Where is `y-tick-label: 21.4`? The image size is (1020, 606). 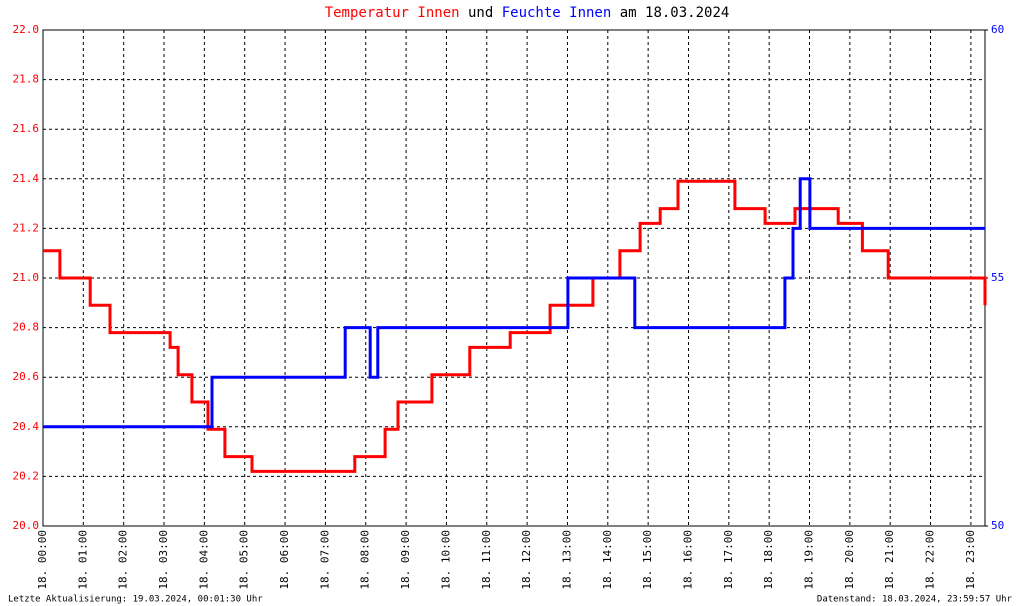
y-tick-label: 21.4 is located at coordinates (26, 178).